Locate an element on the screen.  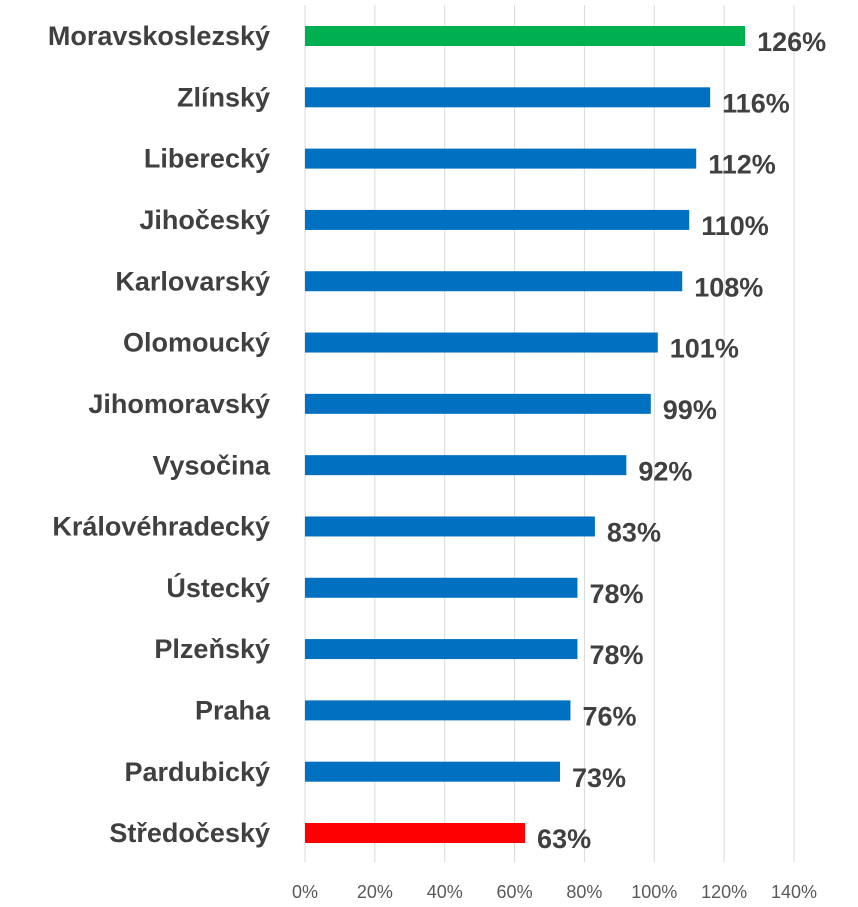
category-label: Středočeský is located at coordinates (189, 833).